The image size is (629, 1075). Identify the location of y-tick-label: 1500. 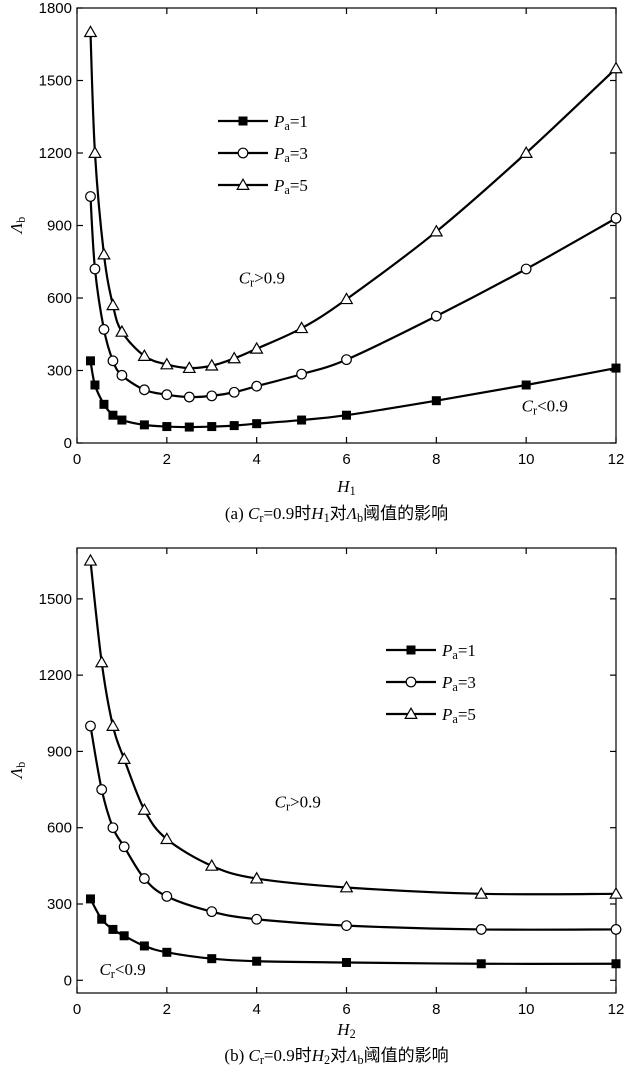
(55, 81).